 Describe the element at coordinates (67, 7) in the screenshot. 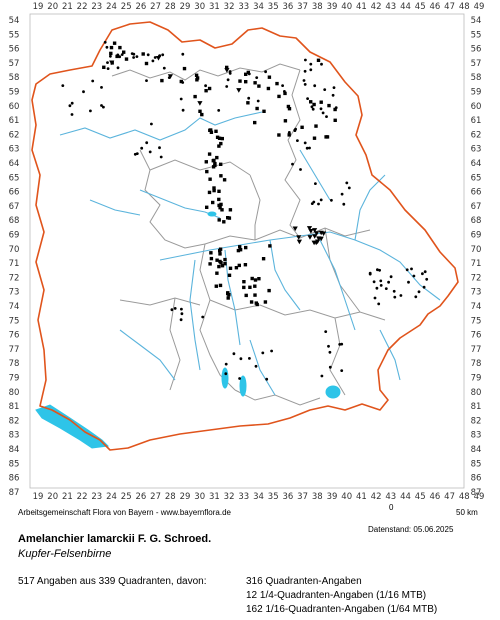

I see `x-tick-label: 21` at that location.